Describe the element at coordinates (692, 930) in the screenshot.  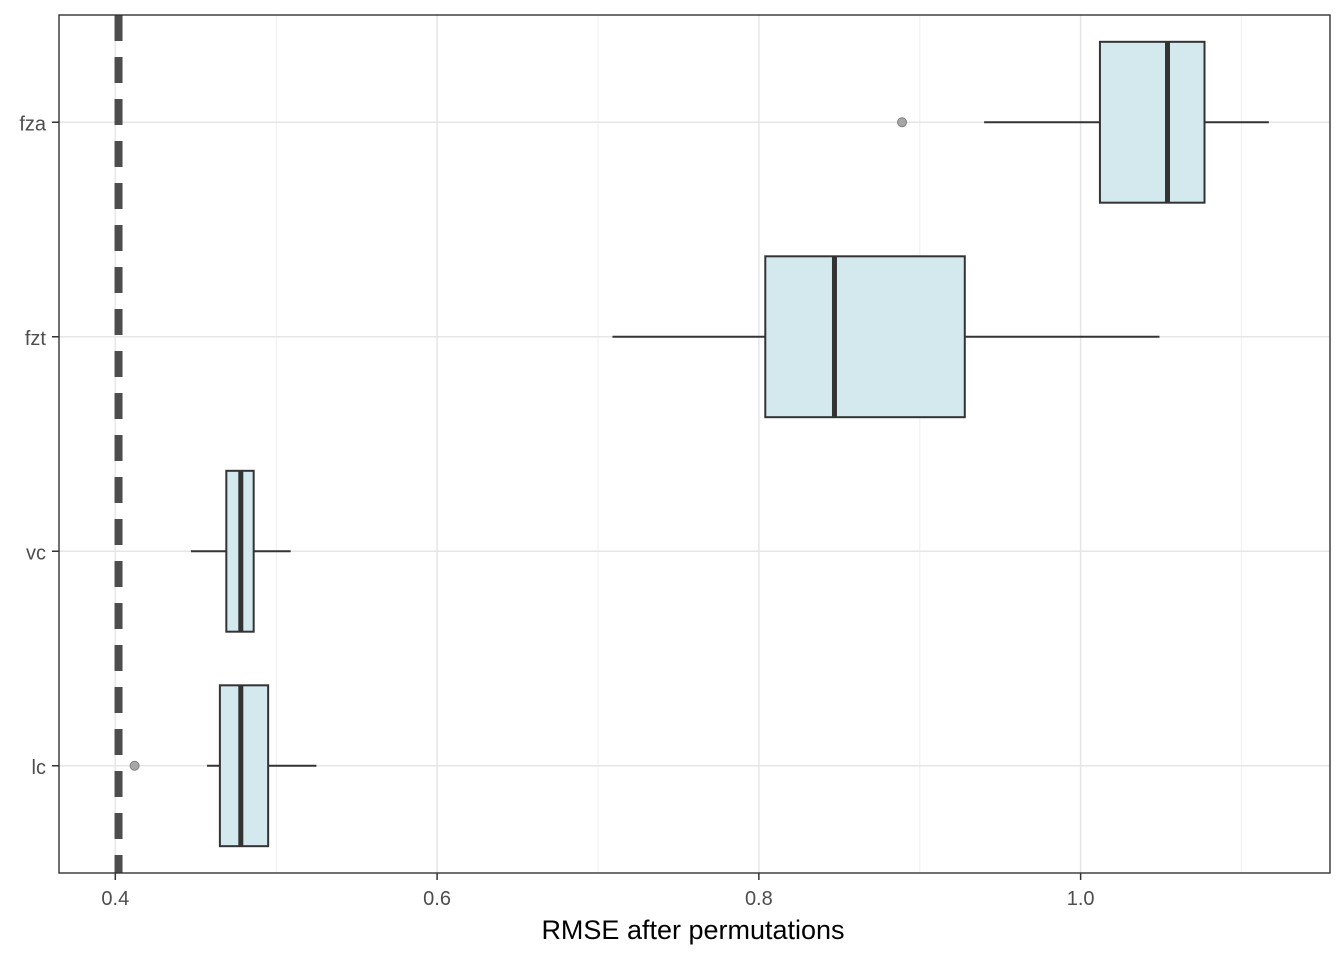
I see `x-axis-title: RMSE after permutations` at that location.